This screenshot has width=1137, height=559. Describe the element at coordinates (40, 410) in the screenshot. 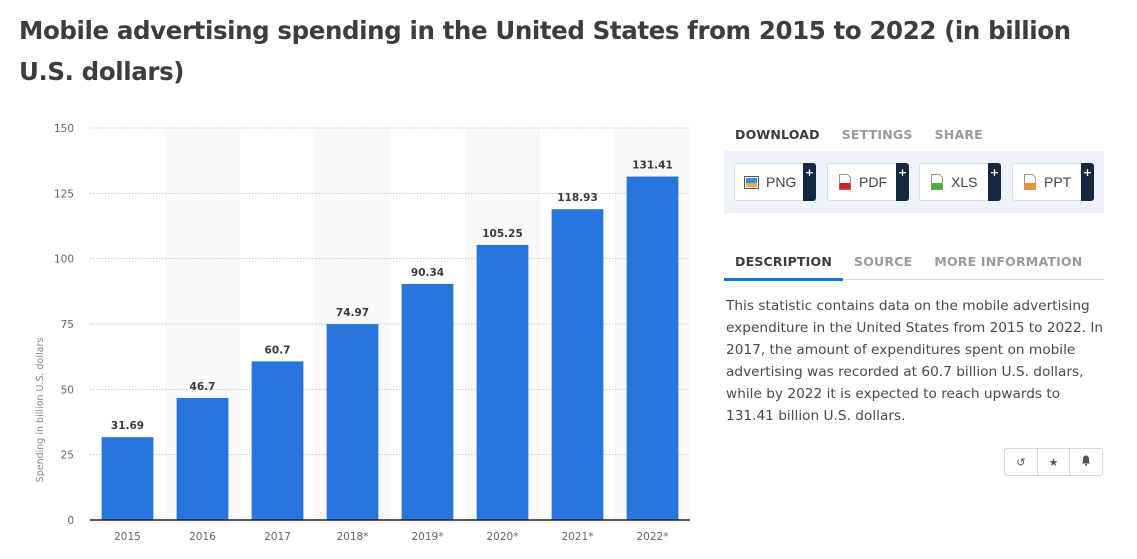

I see `y-axis-label: Spending in billion U.S. dollars` at that location.